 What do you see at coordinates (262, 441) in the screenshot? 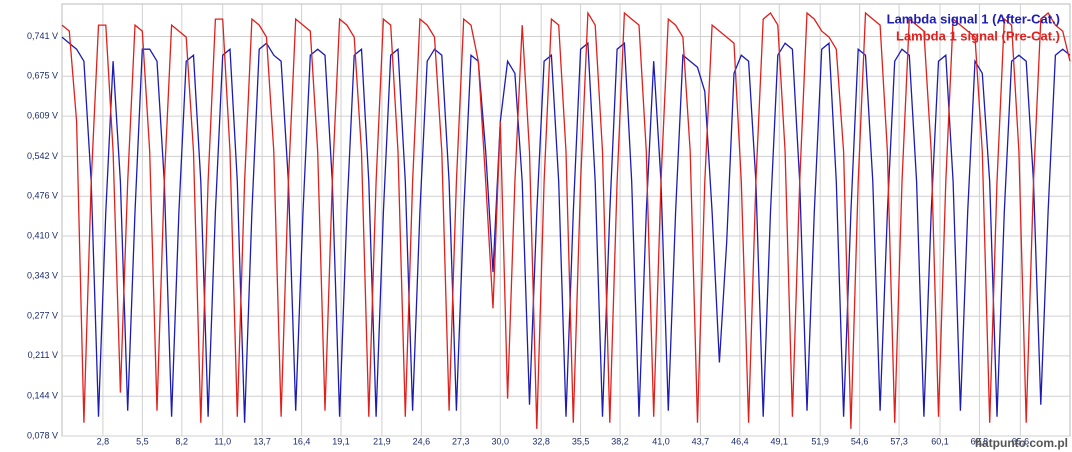
I see `x-tick-label: 13,7` at bounding box center [262, 441].